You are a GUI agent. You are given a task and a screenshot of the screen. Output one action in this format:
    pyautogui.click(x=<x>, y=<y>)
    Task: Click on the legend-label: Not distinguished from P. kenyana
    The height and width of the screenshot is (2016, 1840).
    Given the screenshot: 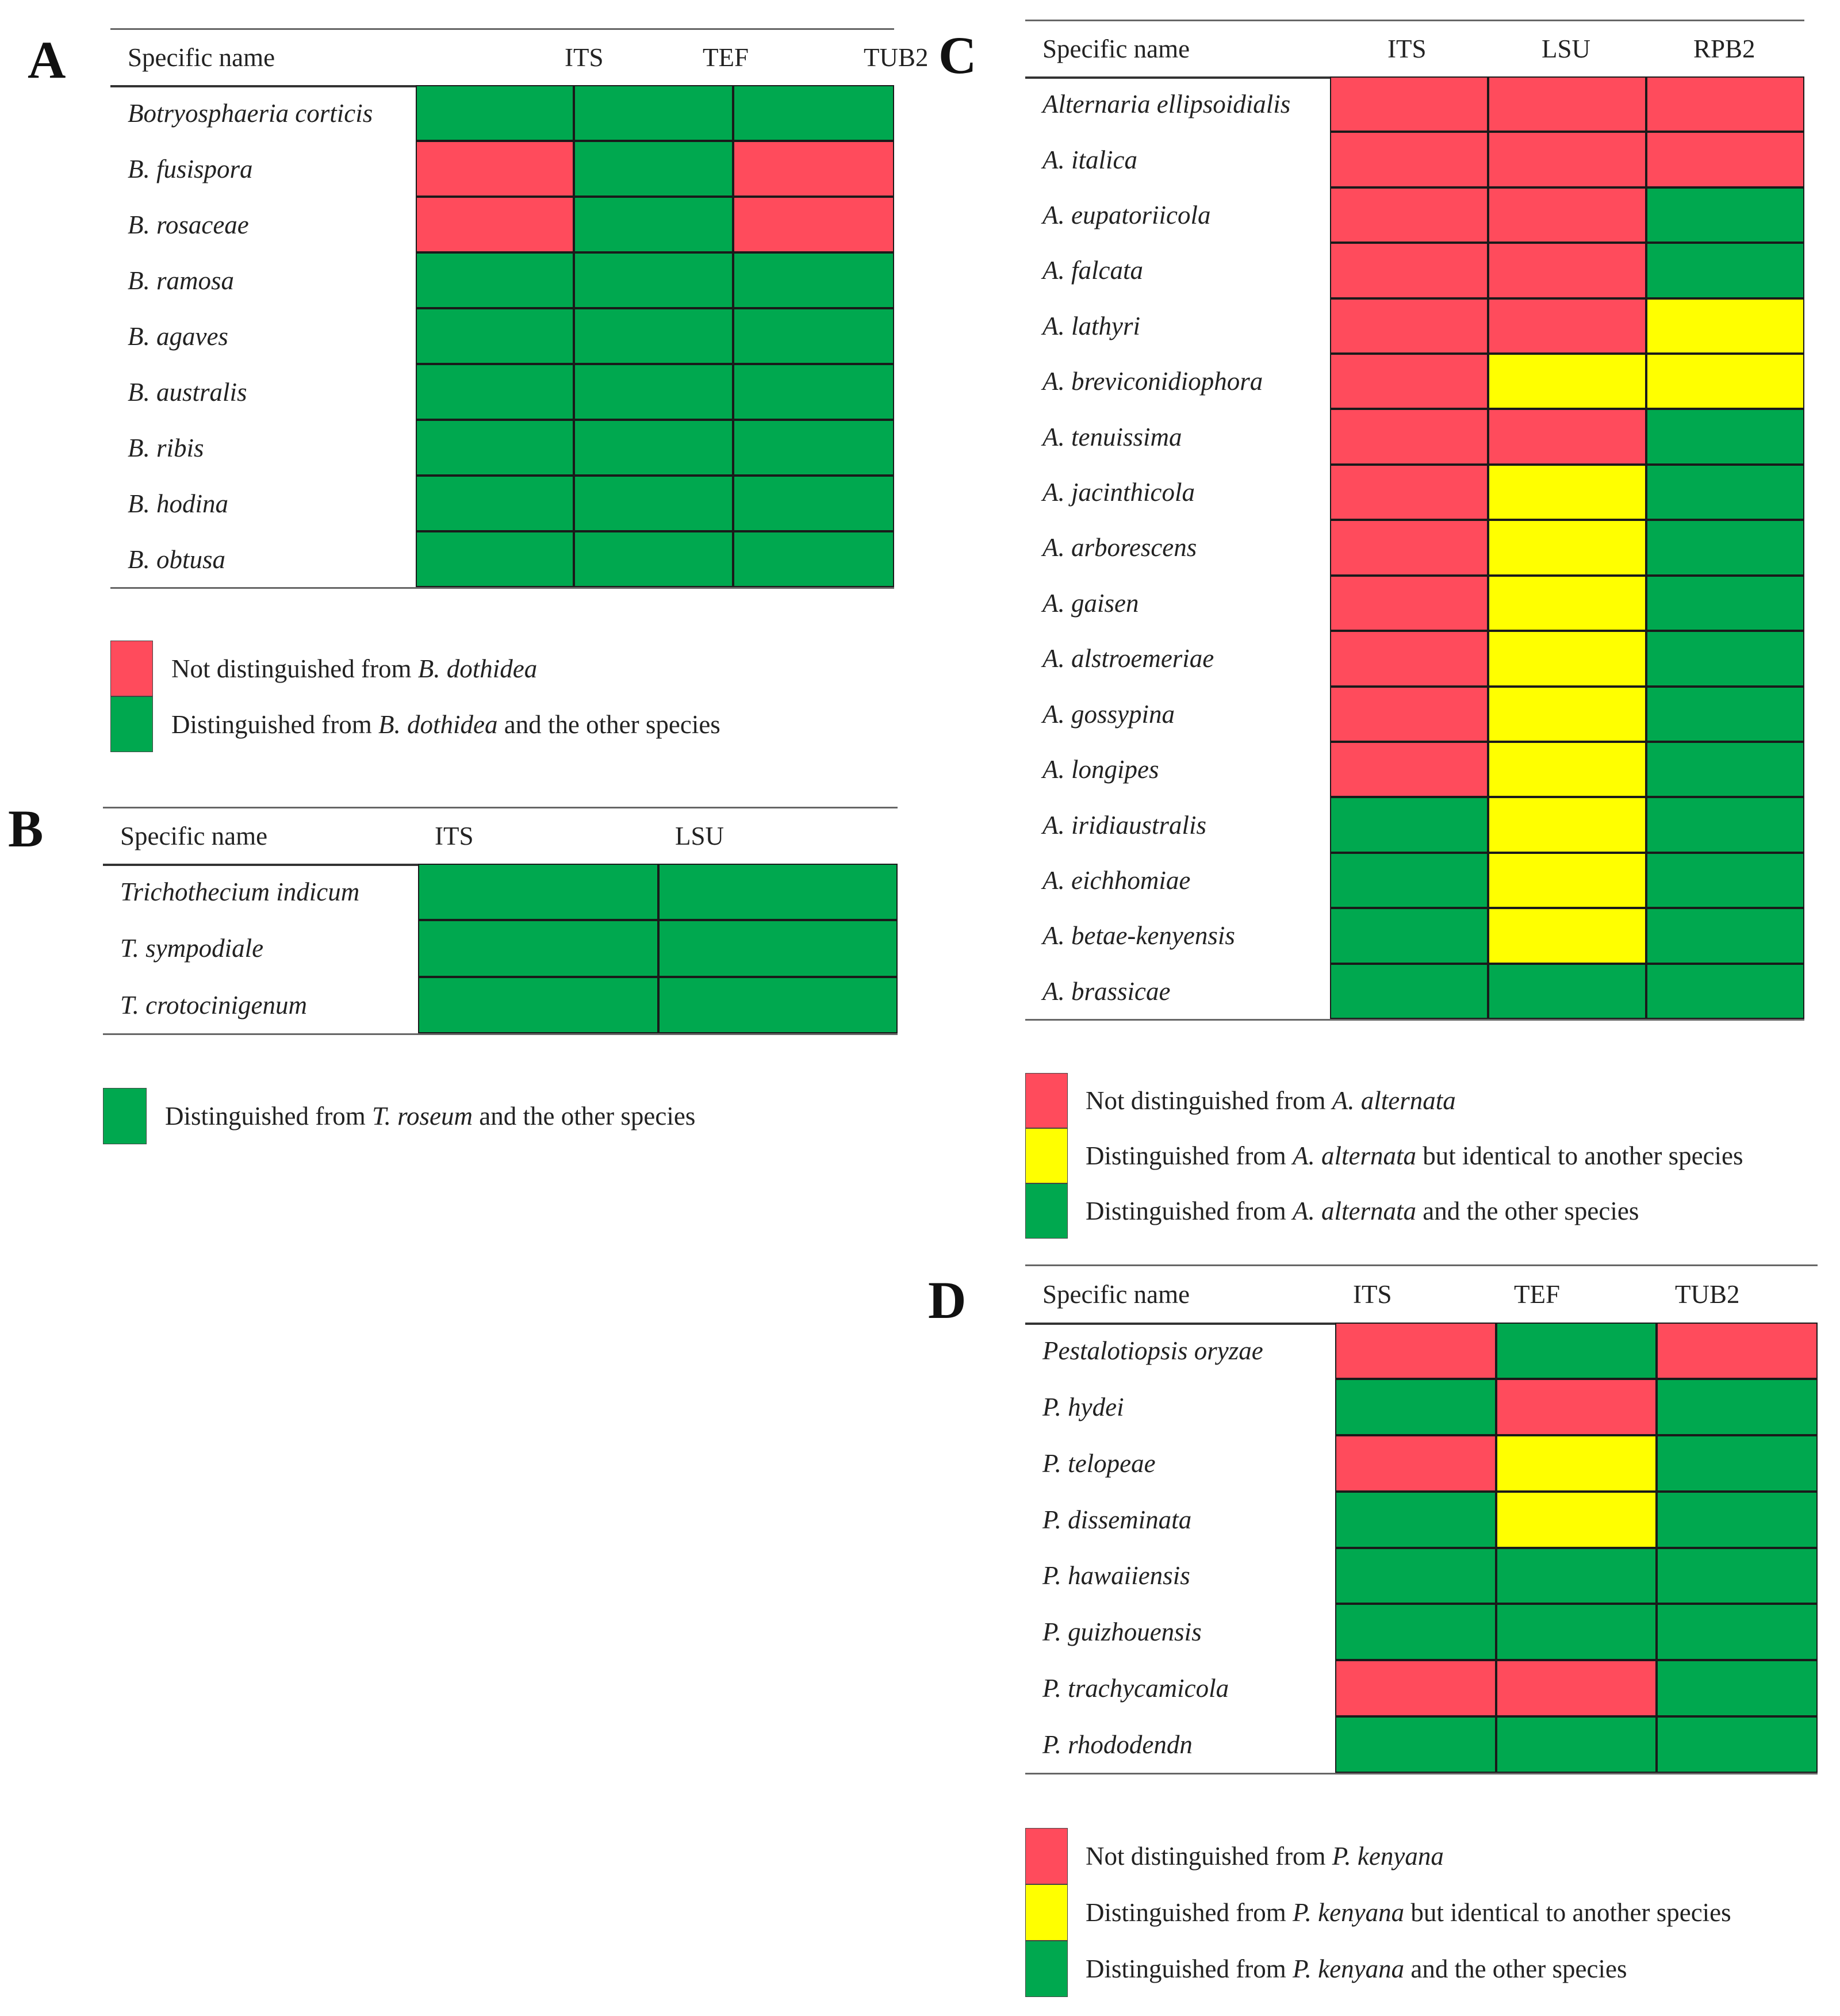 What is the action you would take?
    pyautogui.click(x=1265, y=1856)
    